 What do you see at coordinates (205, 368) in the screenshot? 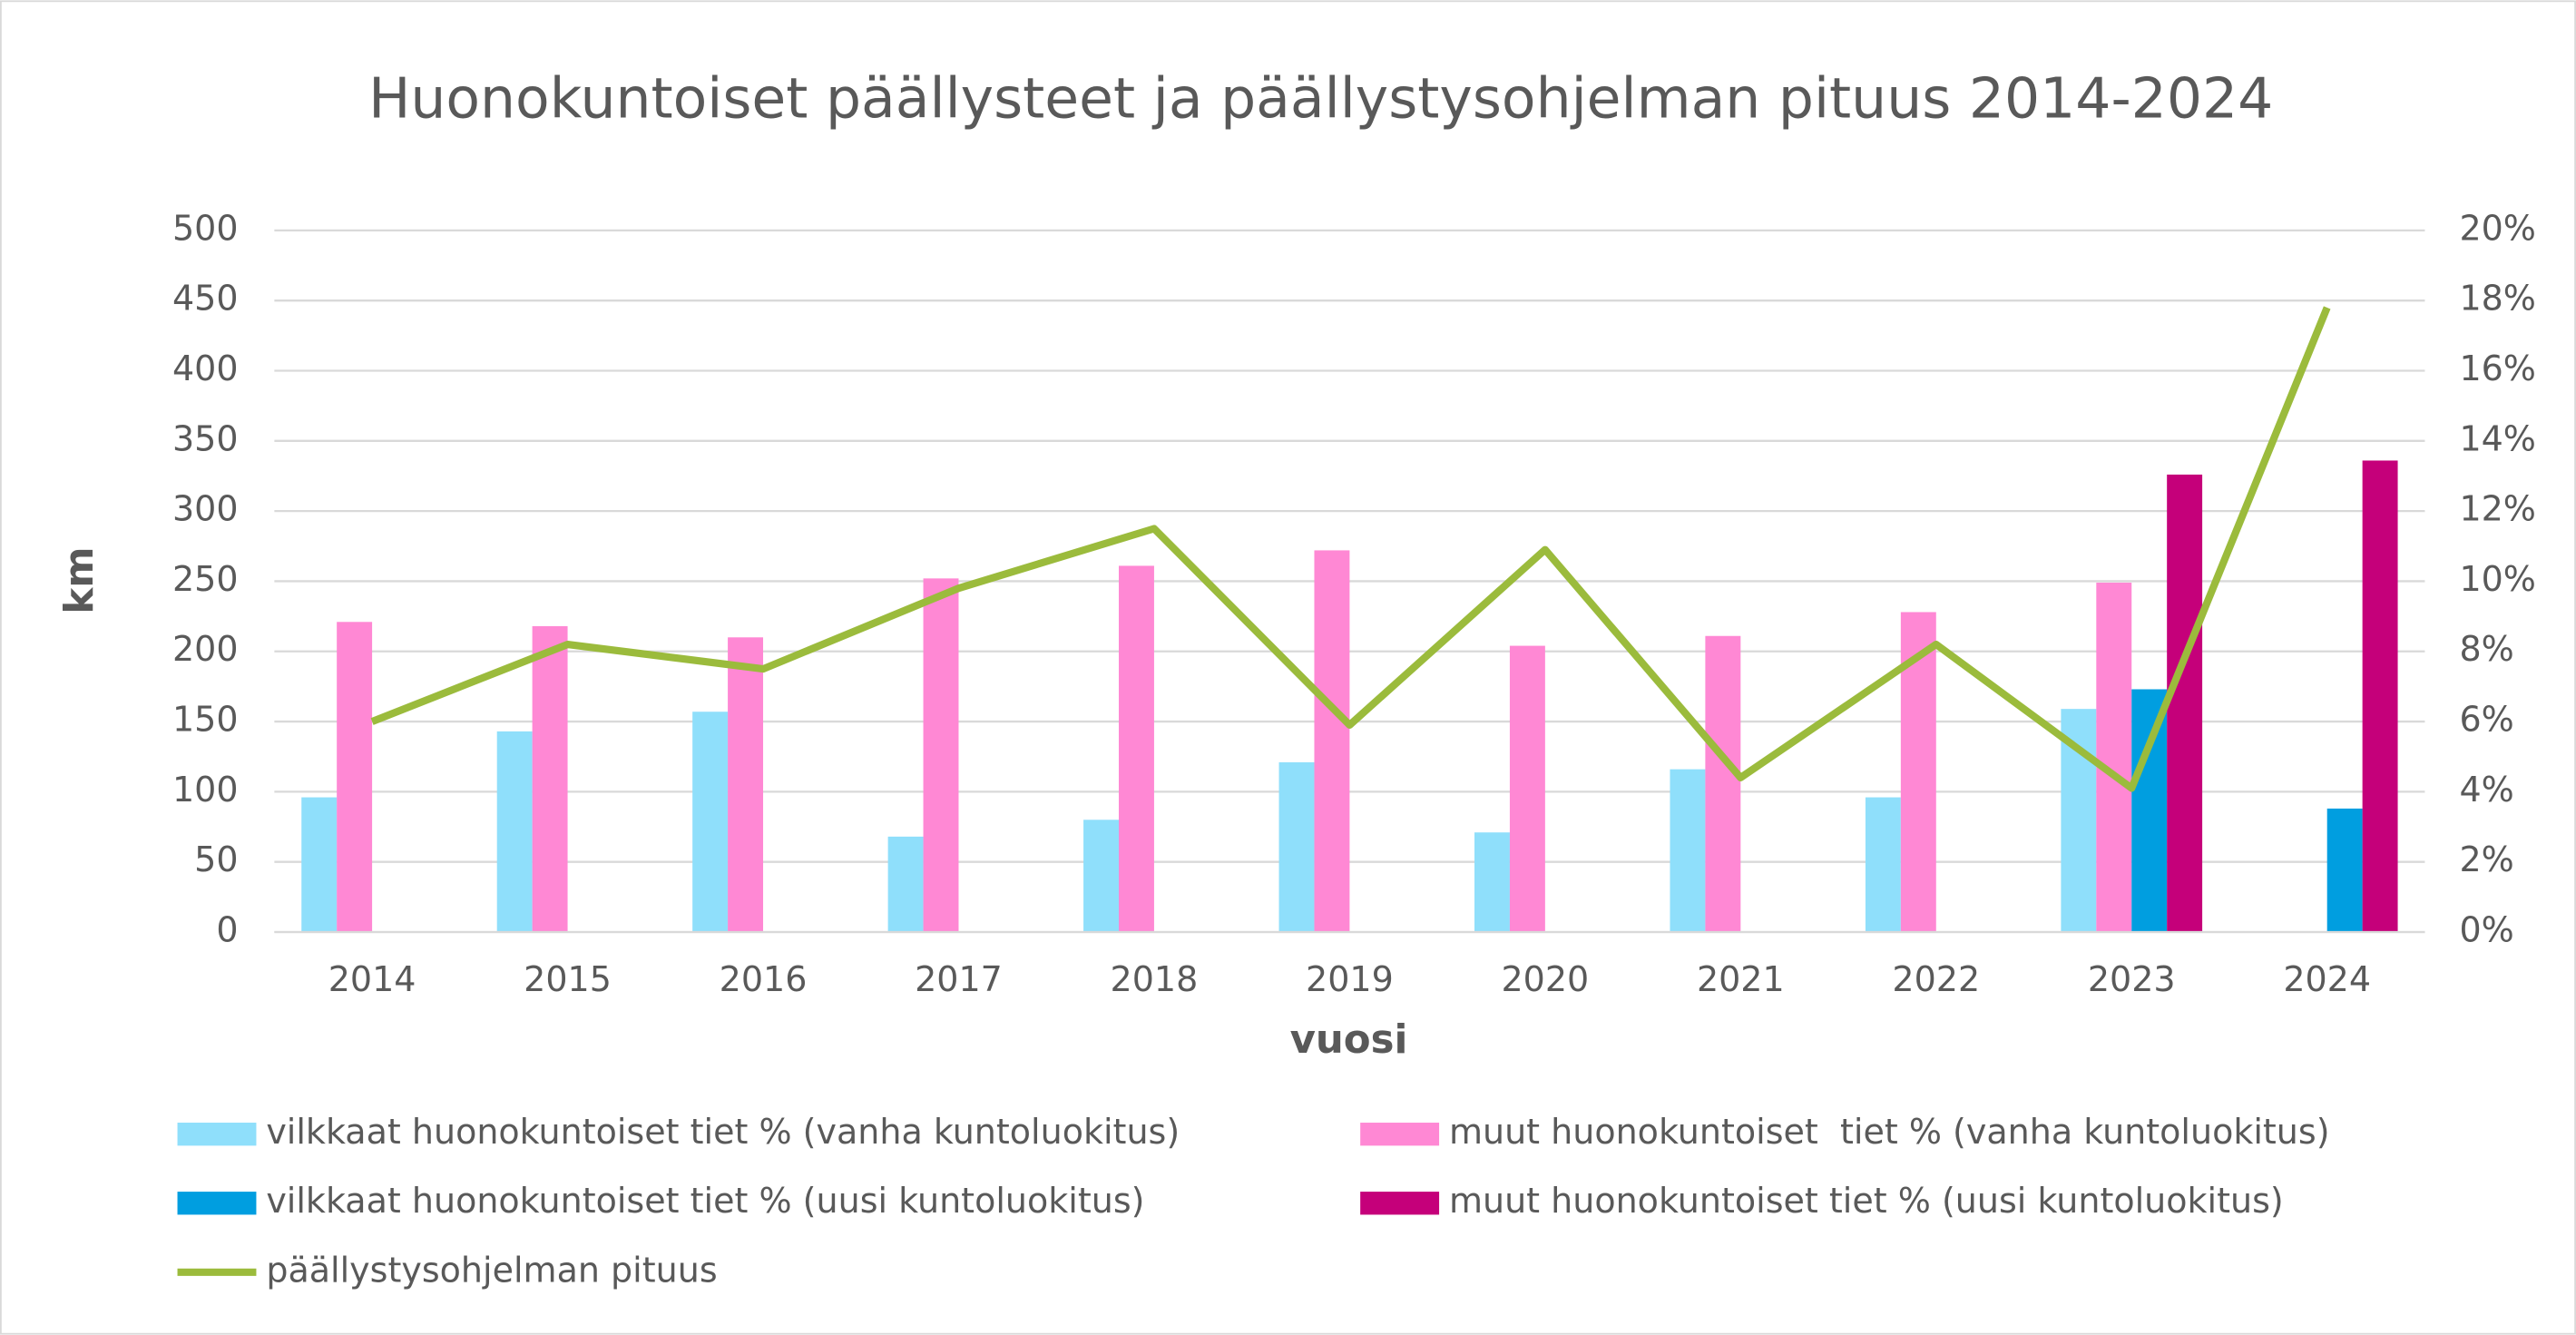
I see `y-tick-label: 400` at bounding box center [205, 368].